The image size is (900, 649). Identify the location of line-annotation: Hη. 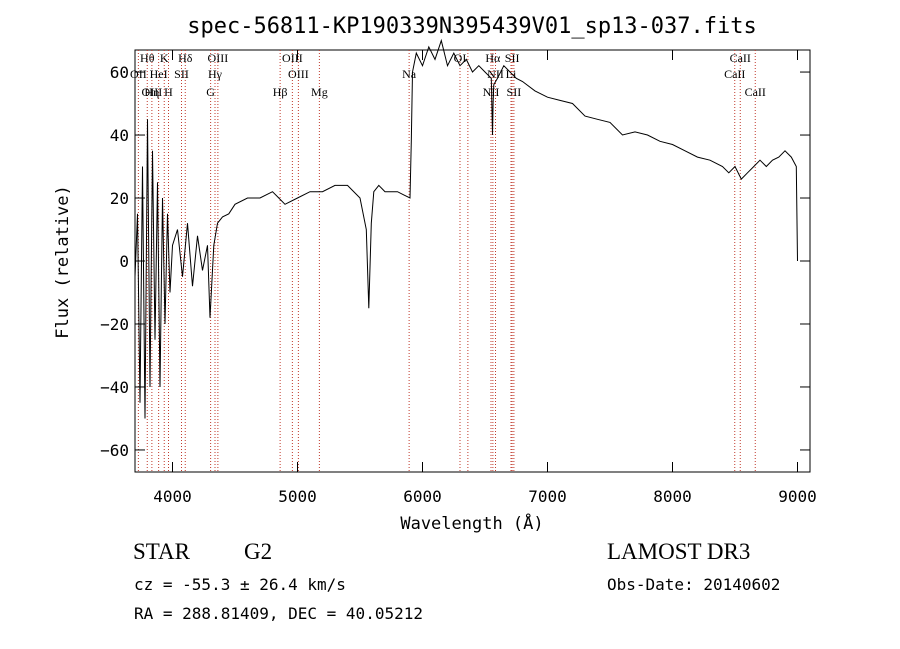
(151, 92).